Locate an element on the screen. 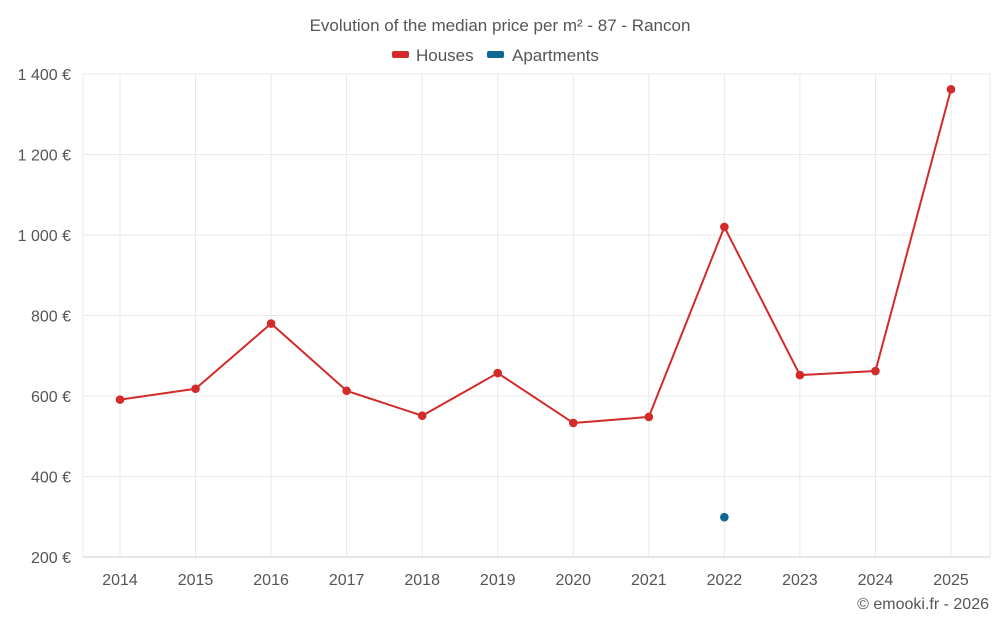  data-point-houses-2023 is located at coordinates (800, 375).